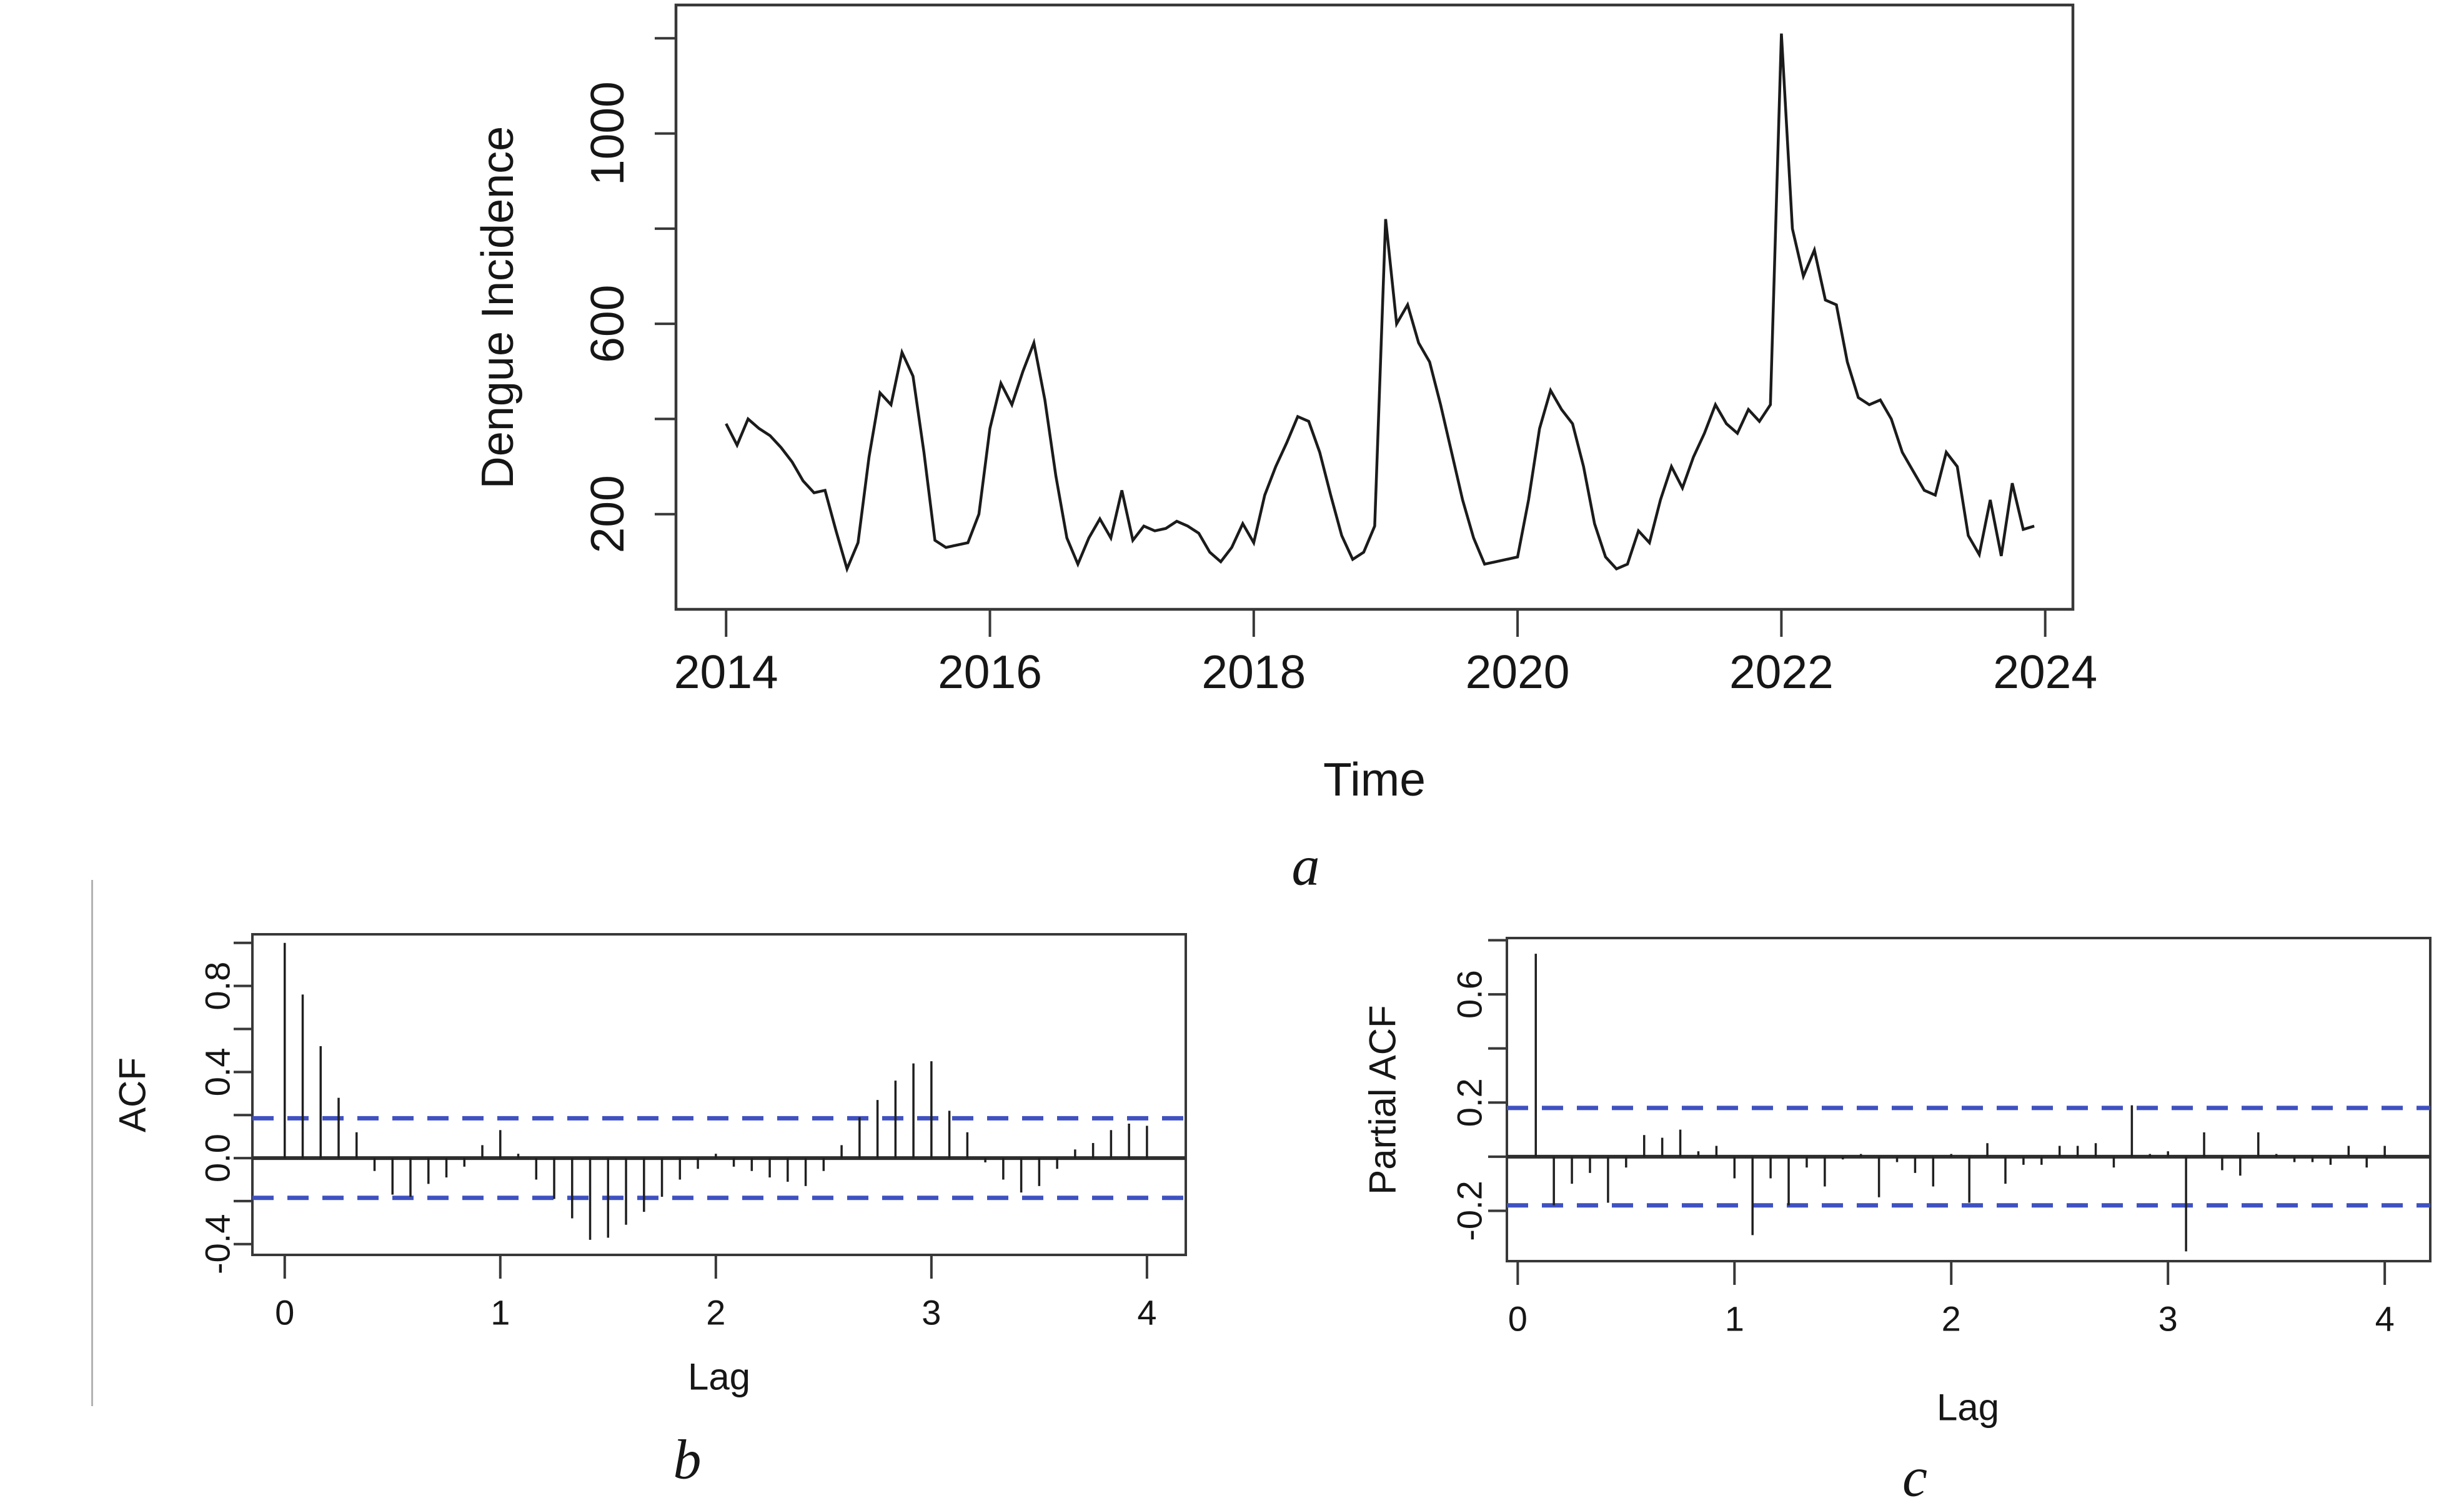 This screenshot has width=2464, height=1508. Describe the element at coordinates (218, 986) in the screenshot. I see `acf-y-tick-label: 0.8` at that location.